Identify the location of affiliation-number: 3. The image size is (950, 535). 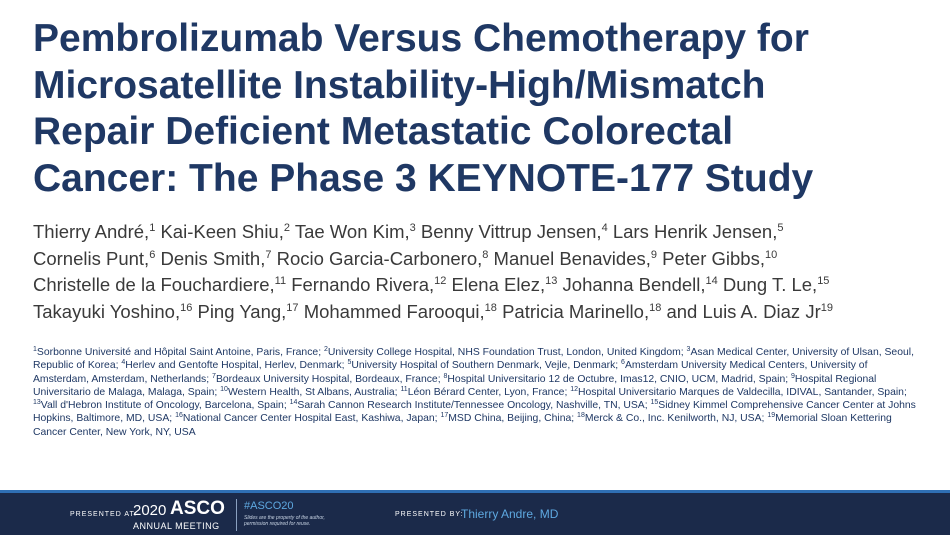
(688, 349).